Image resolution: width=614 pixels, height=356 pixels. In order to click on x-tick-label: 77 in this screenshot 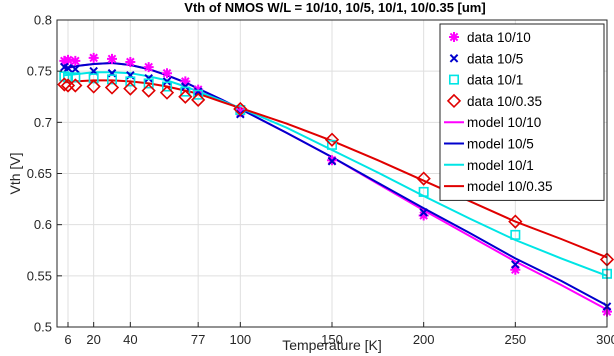, I will do `click(198, 339)`.